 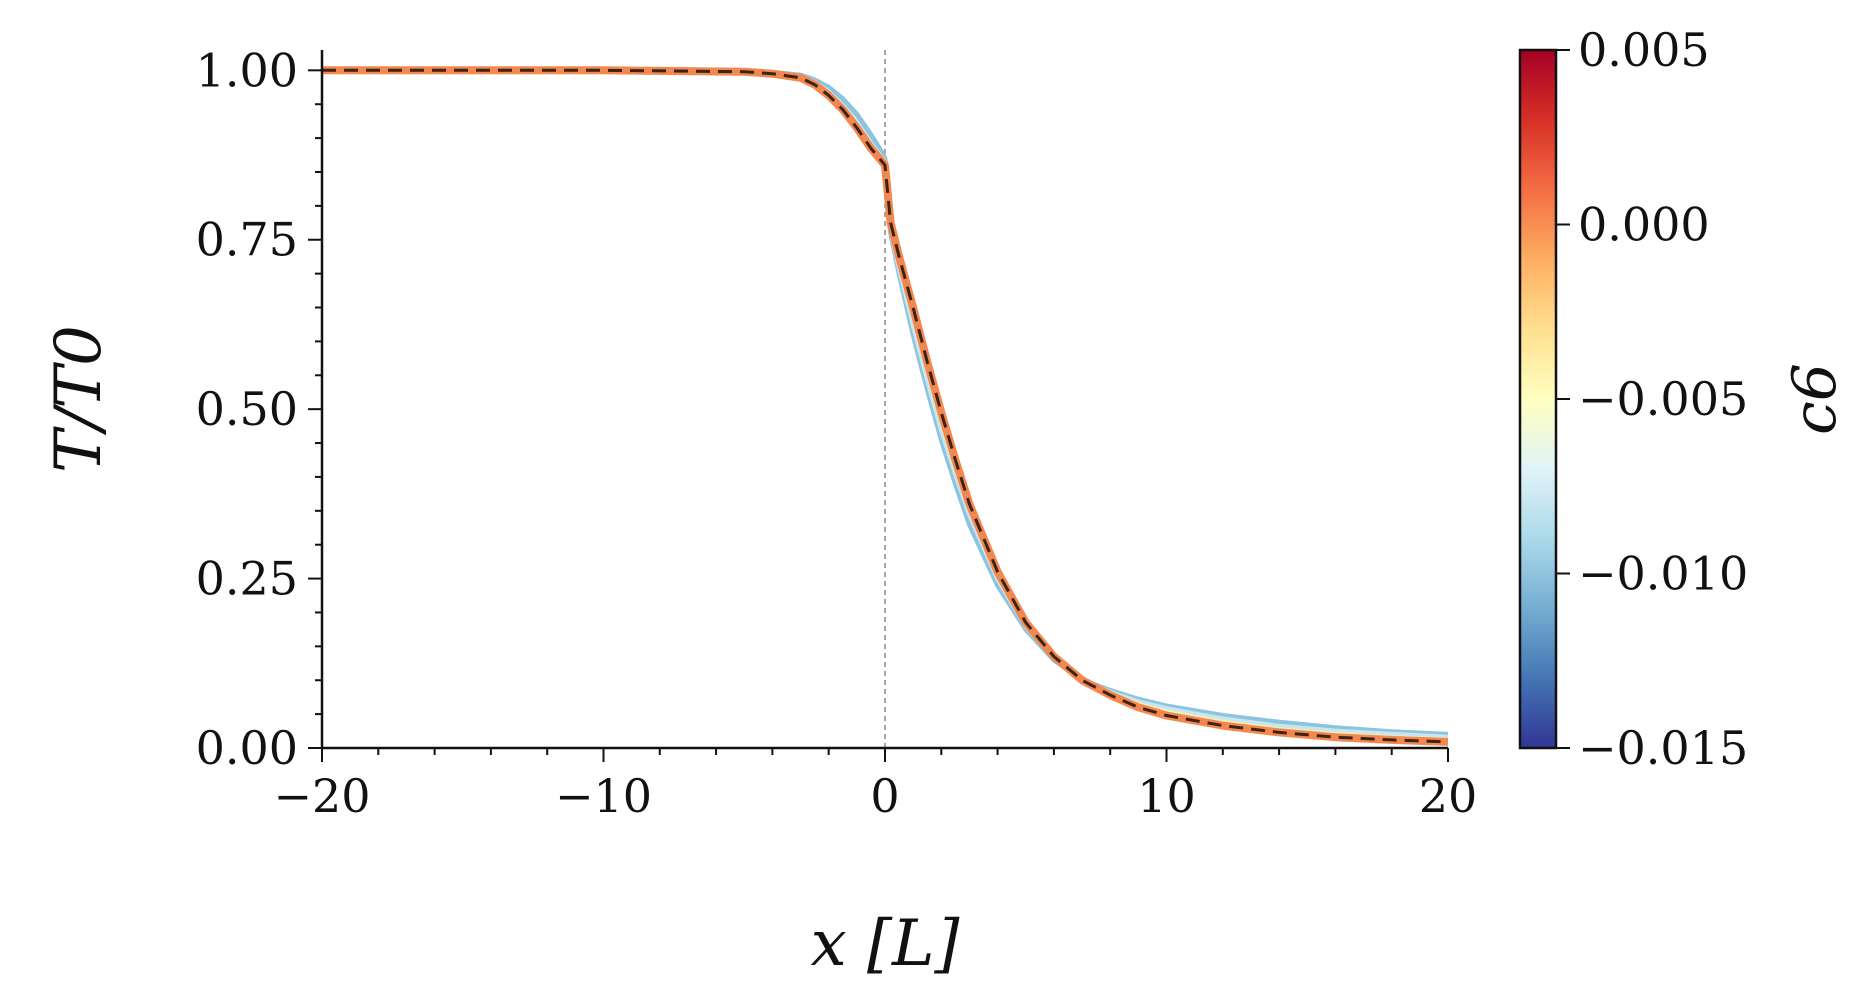 I want to click on y-tick-label: 0.50, so click(x=247, y=409).